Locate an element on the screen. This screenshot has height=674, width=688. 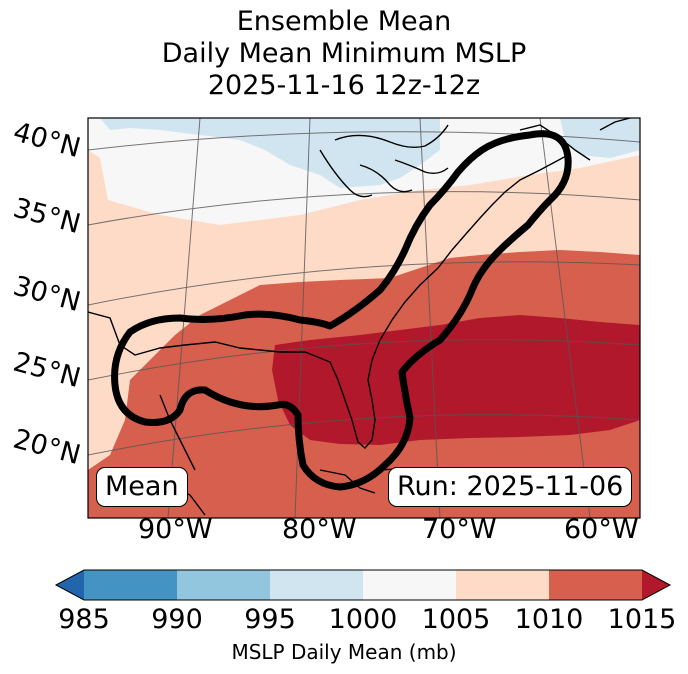
lon-label-80w: 80°W is located at coordinates (319, 529).